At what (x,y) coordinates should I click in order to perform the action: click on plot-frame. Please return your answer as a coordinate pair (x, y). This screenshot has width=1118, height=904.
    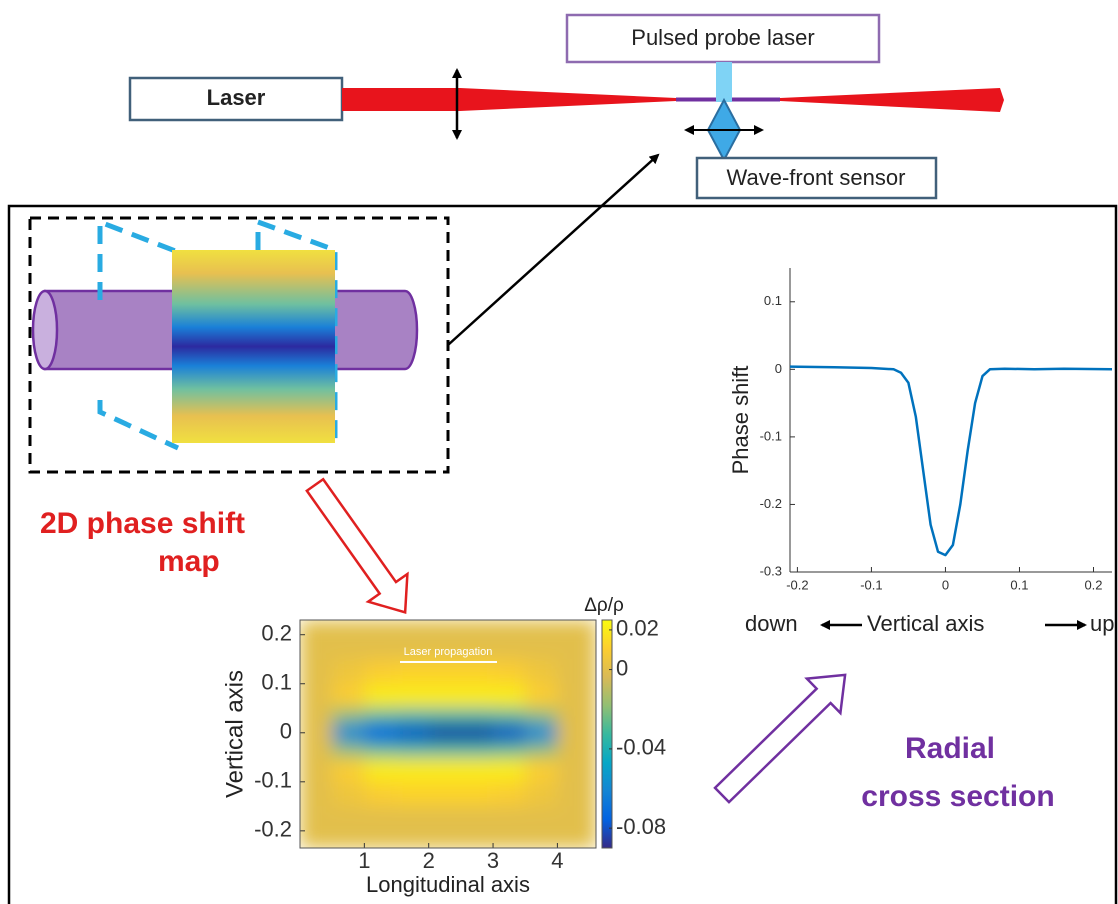
    Looking at the image, I should click on (448, 734).